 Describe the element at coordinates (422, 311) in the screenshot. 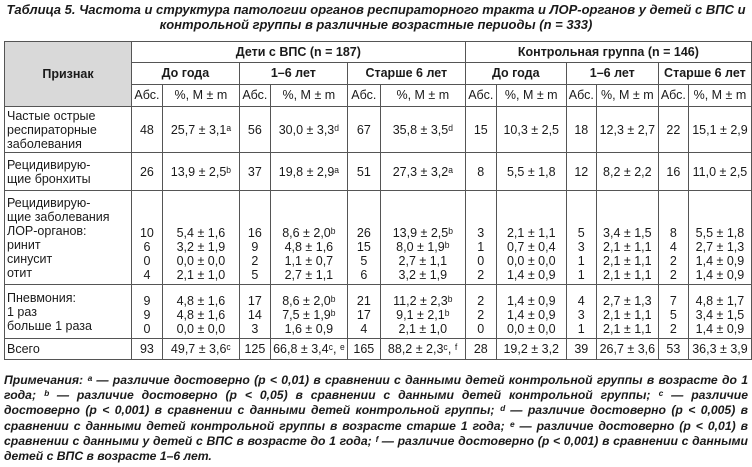

I see `pct-cell: 11,2 ± 2,3ᵇ 9,1 ± 2,1ᵇ 2,1 ± 1,0` at that location.